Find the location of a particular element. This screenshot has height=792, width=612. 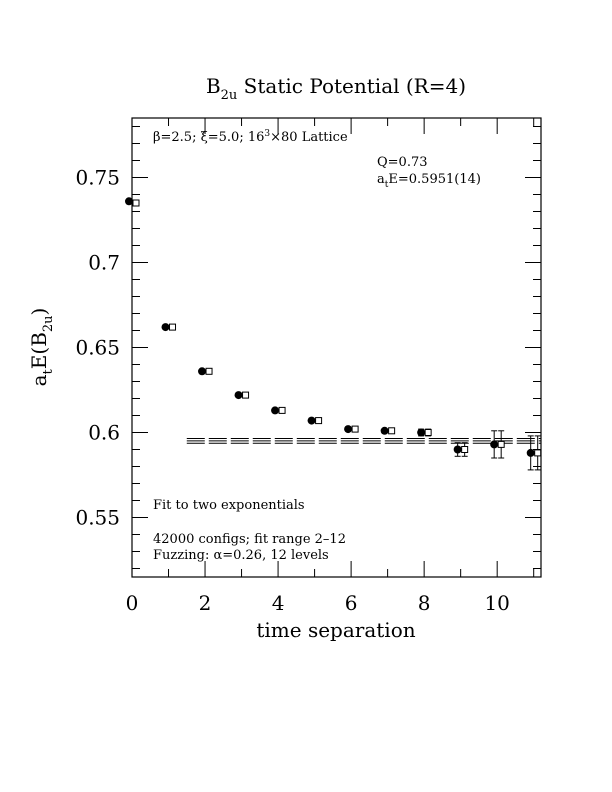

x-tick-label: 6 is located at coordinates (351, 603).